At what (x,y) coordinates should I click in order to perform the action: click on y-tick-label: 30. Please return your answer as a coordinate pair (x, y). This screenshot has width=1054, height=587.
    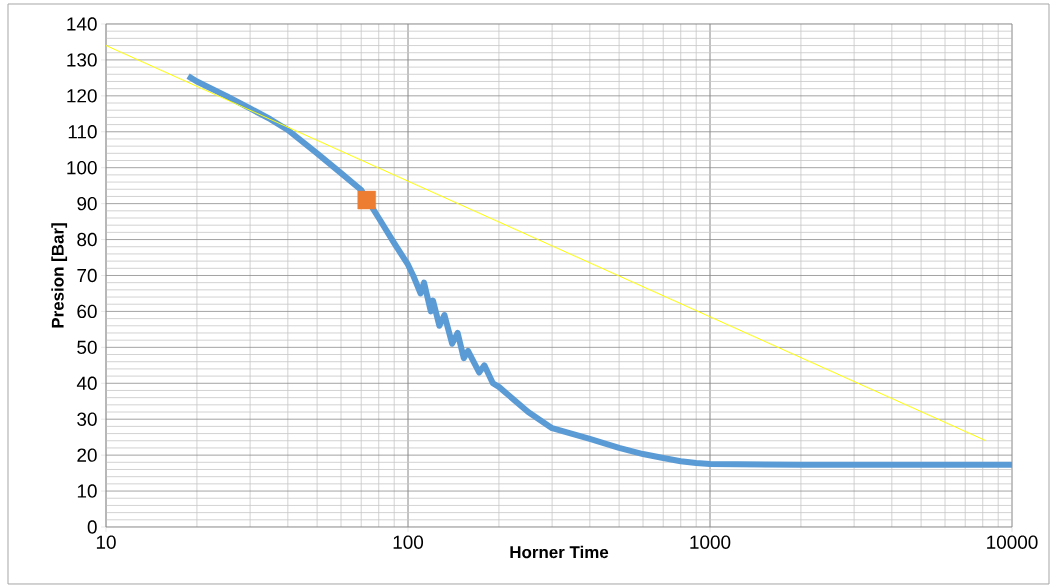
    Looking at the image, I should click on (87, 419).